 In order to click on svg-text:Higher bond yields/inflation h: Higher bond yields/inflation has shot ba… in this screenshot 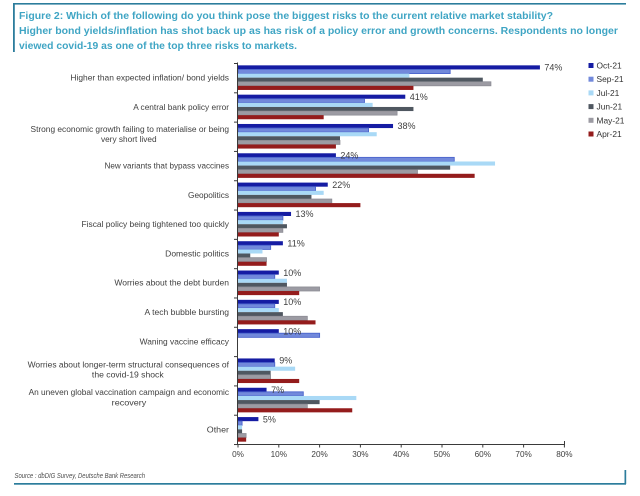, I will do `click(318, 31)`.